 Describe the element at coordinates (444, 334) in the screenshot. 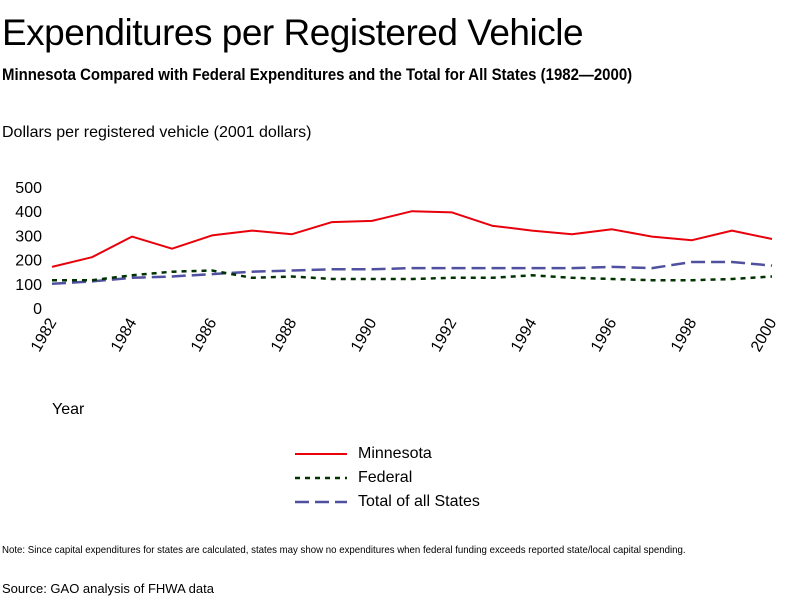

I see `x-tick-label-1992: 1992` at that location.